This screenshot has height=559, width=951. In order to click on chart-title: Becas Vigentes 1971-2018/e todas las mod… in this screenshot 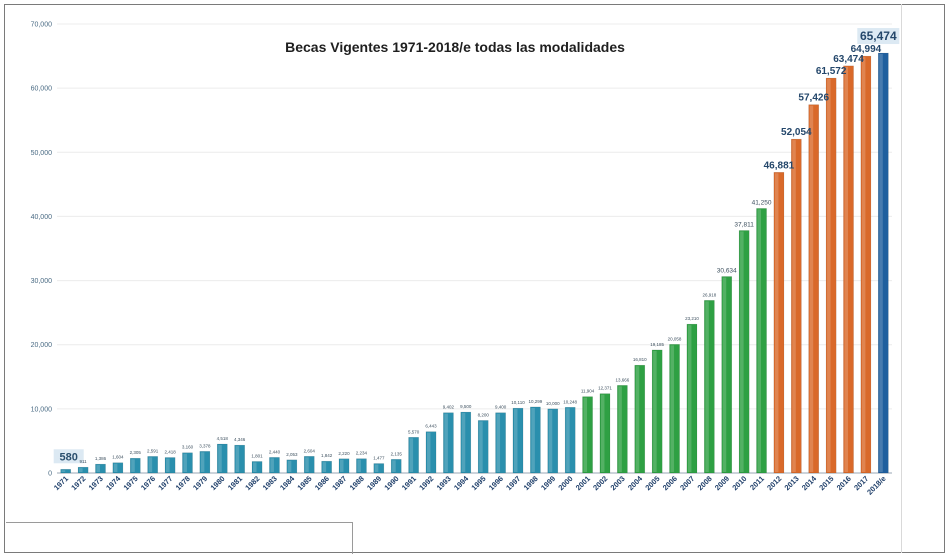, I will do `click(455, 47)`.